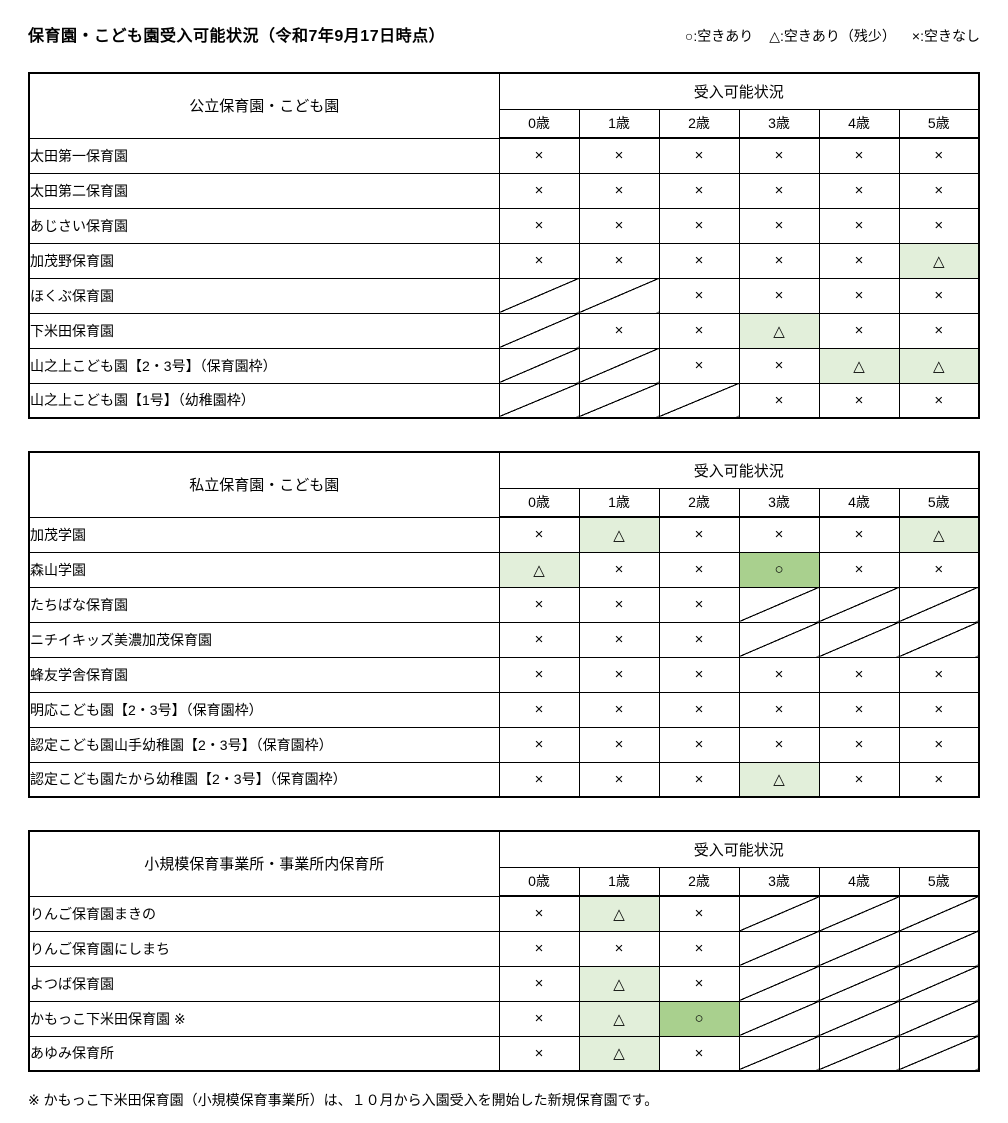 This screenshot has width=1008, height=1123. I want to click on page-title: 保育園・こども園受入可能状況（令和7年9月17日時点）, so click(237, 36).